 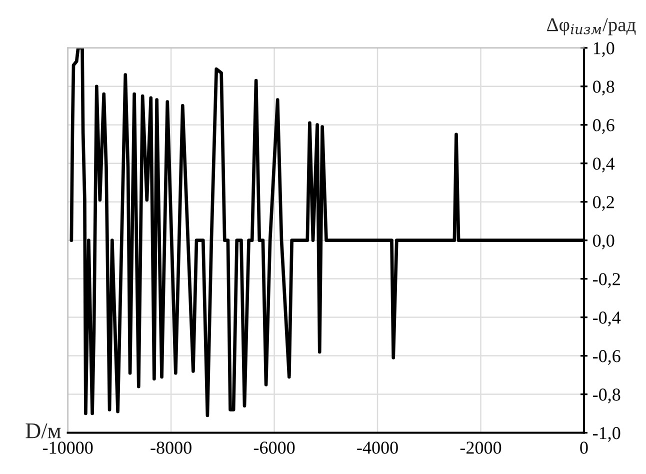 I want to click on y-tick-label: -0,6, so click(x=606, y=357).